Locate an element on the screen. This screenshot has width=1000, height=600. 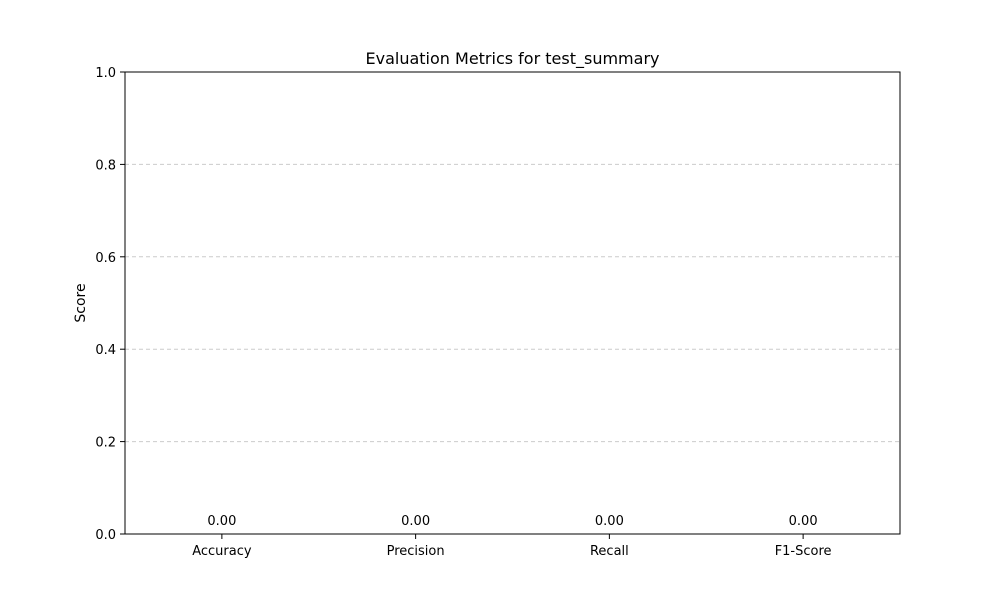
y-tick-label: 0.4 is located at coordinates (105, 350).